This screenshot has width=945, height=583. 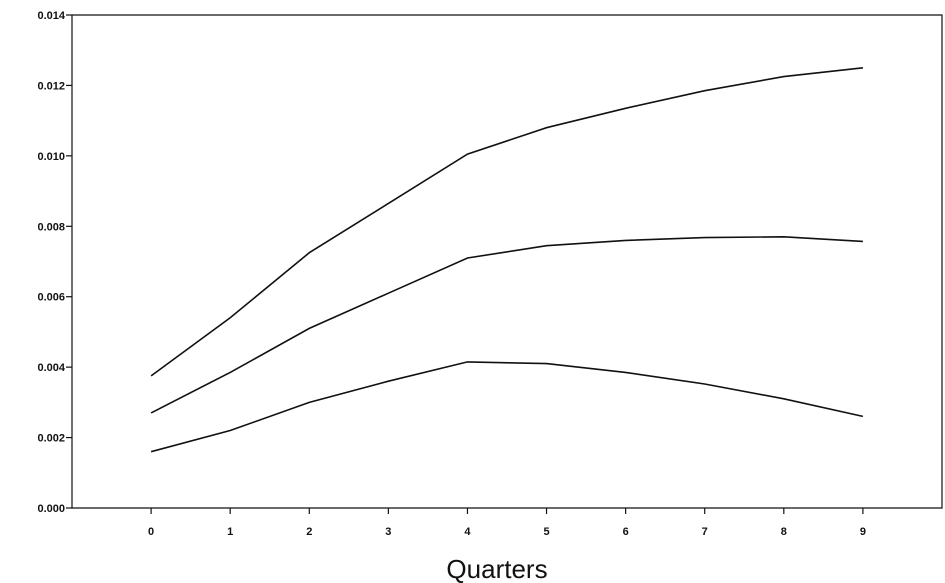 What do you see at coordinates (230, 532) in the screenshot?
I see `x-tick-label: 1` at bounding box center [230, 532].